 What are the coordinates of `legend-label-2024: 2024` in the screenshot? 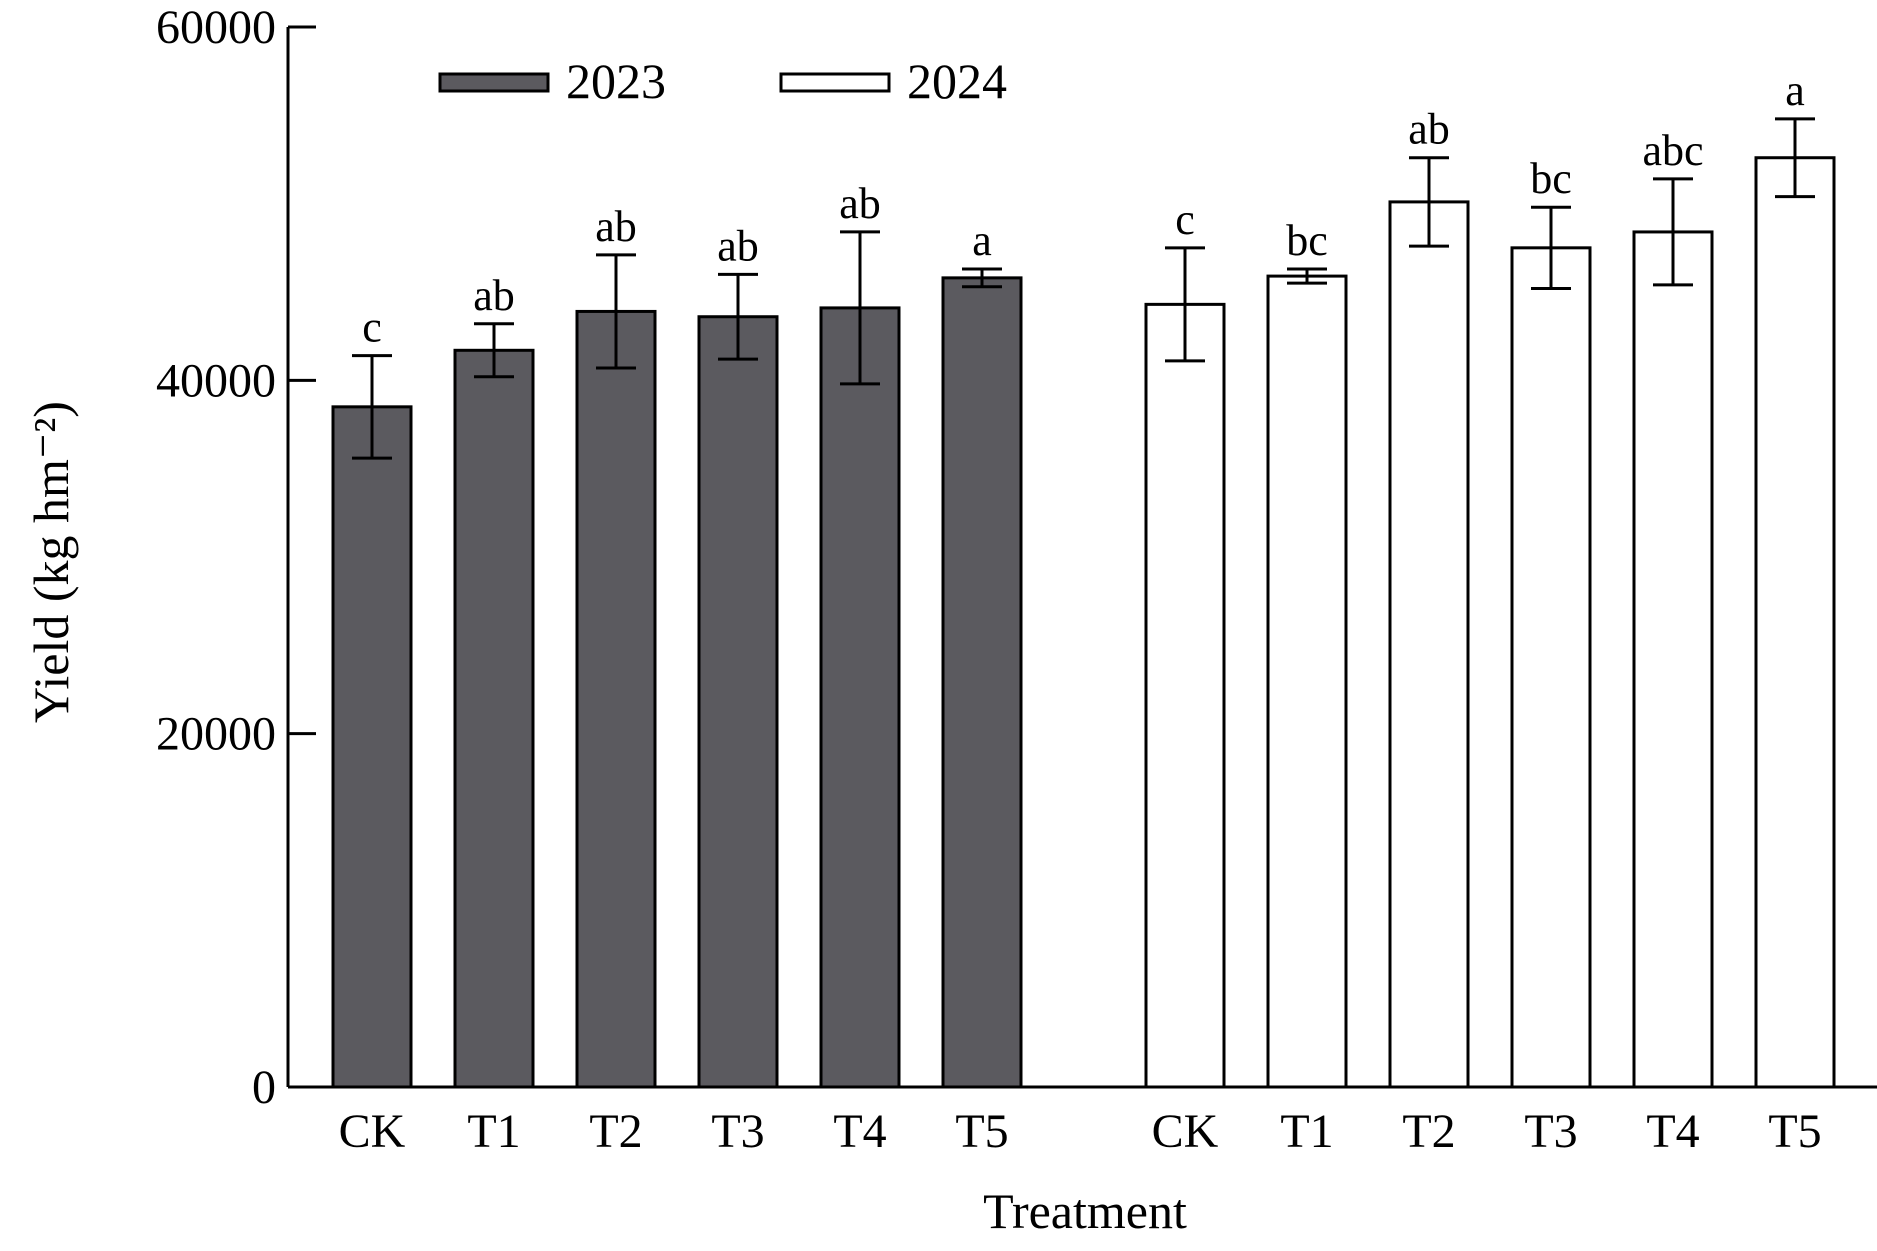 It's located at (957, 81).